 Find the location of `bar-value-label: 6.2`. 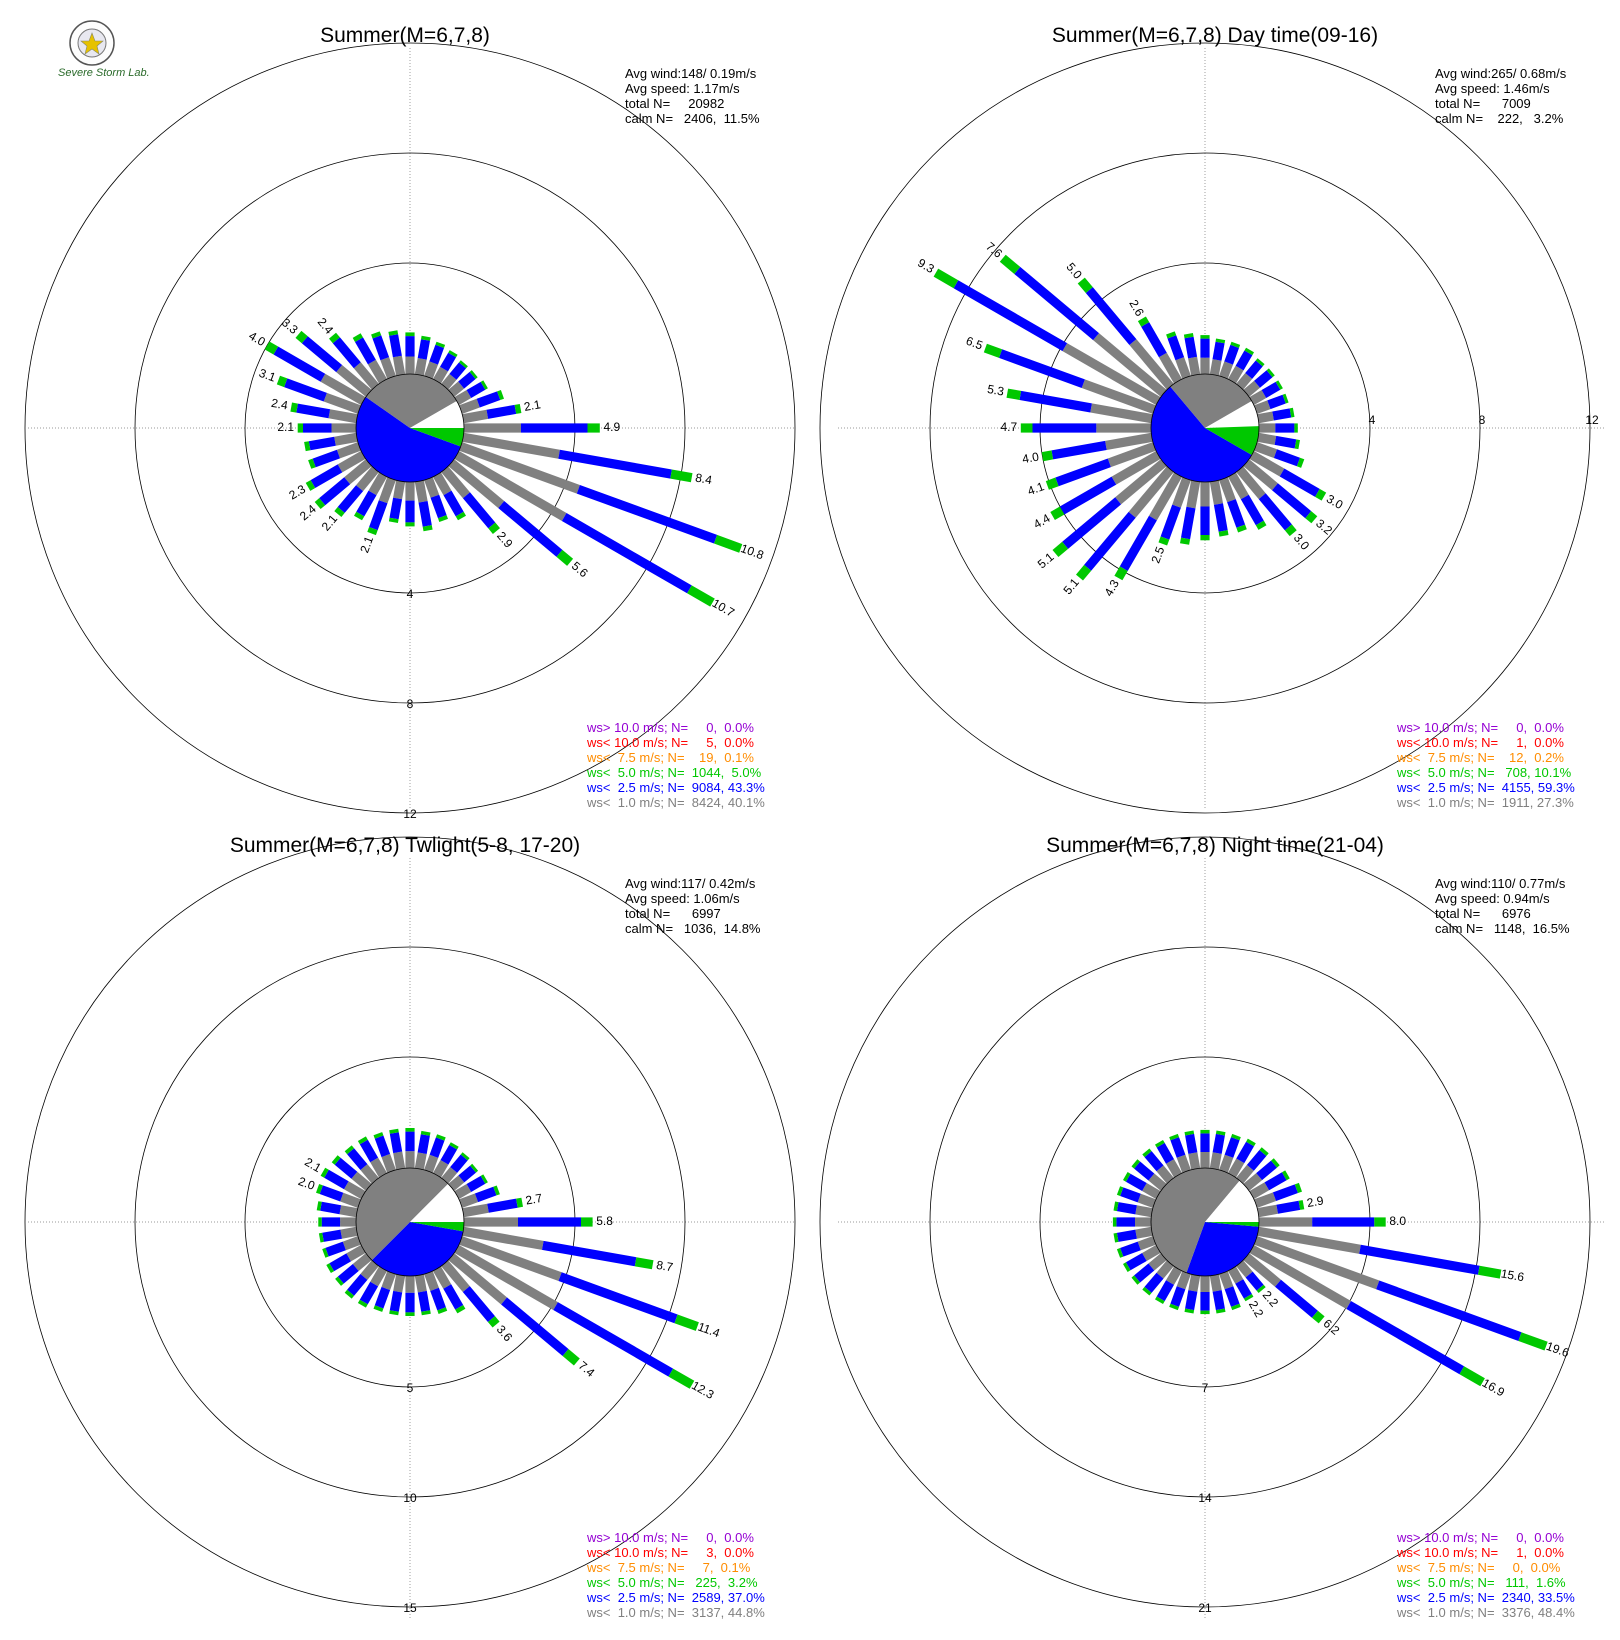

bar-value-label: 6.2 is located at coordinates (1332, 1327).